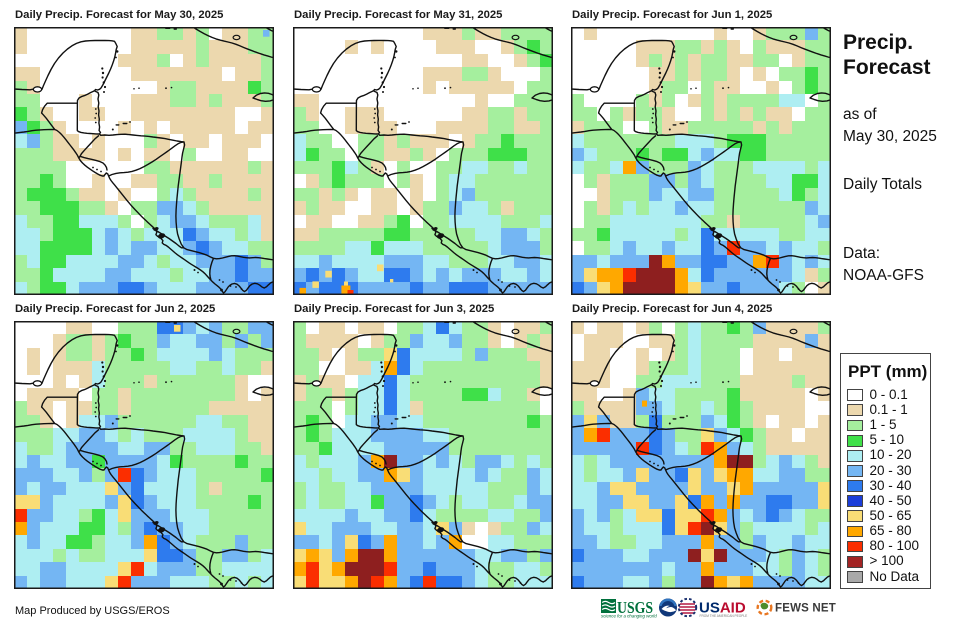 Image resolution: width=970 pixels, height=631 pixels. Describe the element at coordinates (722, 608) in the screenshot. I see `svg-text: USAID` at that location.